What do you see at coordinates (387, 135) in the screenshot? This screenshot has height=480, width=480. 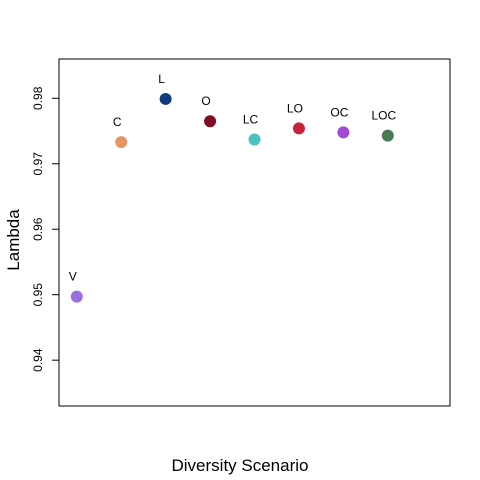 I see `data-point-loc` at bounding box center [387, 135].